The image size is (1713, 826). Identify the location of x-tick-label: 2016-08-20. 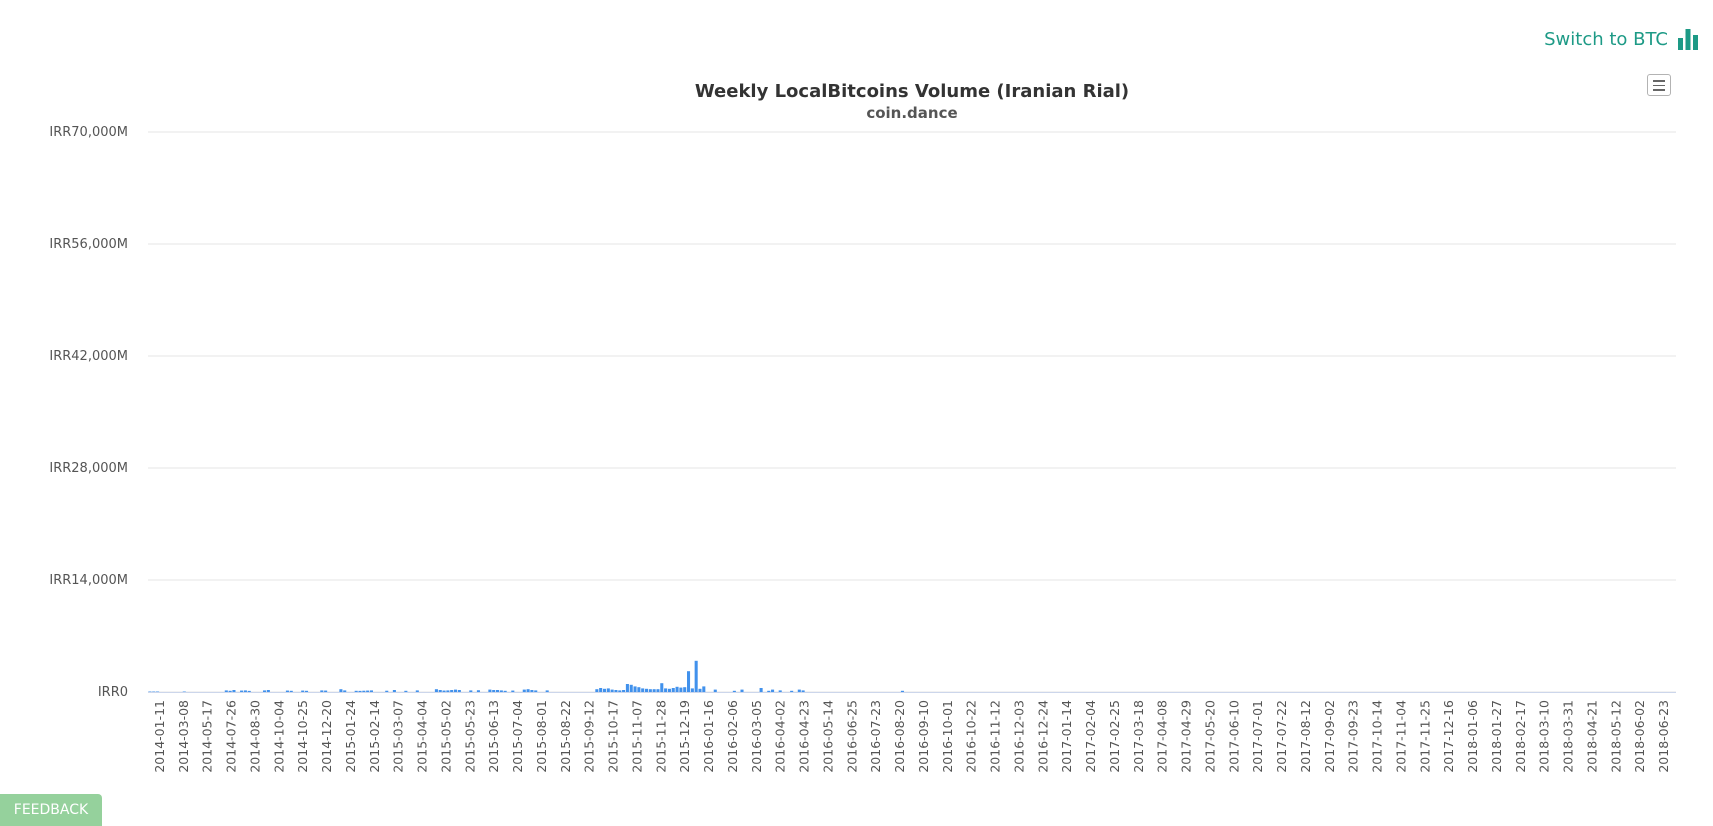
(899, 736).